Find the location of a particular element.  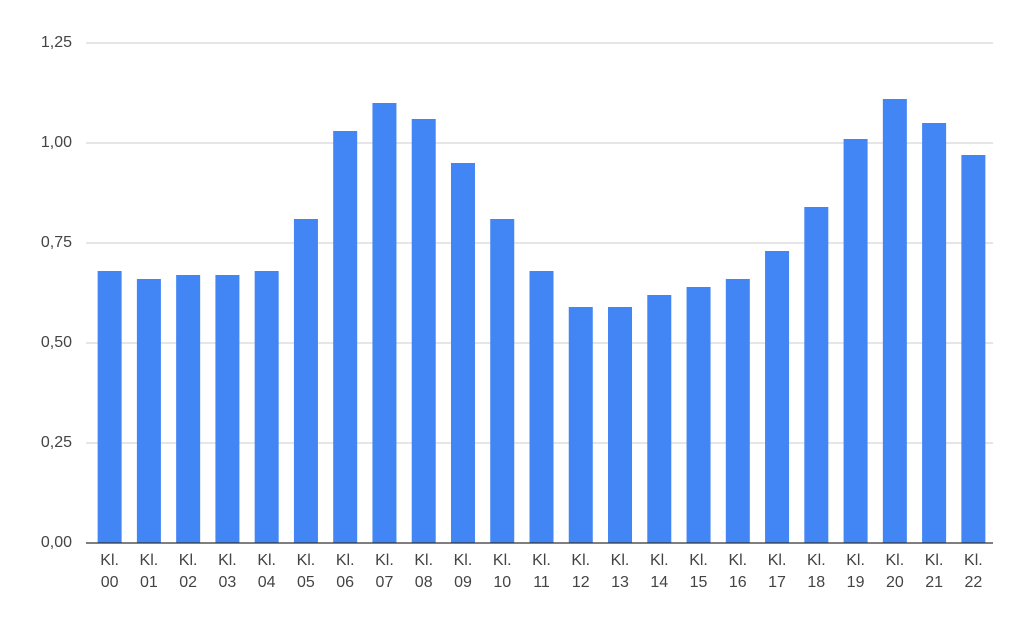

x-tick-label: Kl. 21 is located at coordinates (934, 571).